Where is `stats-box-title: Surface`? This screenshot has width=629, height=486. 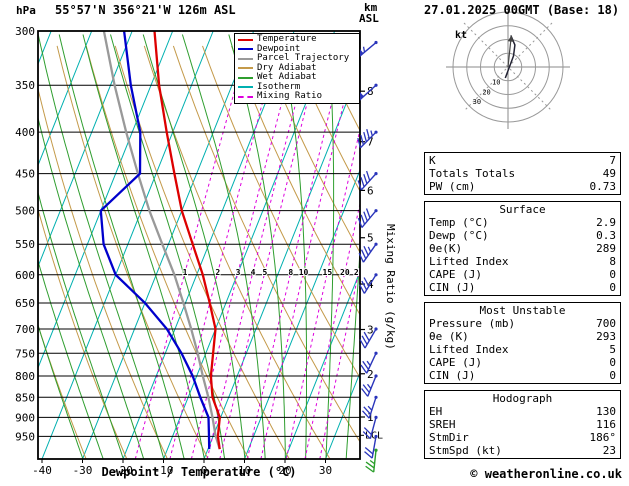
stats-box-title: Surface is located at coordinates (522, 209).